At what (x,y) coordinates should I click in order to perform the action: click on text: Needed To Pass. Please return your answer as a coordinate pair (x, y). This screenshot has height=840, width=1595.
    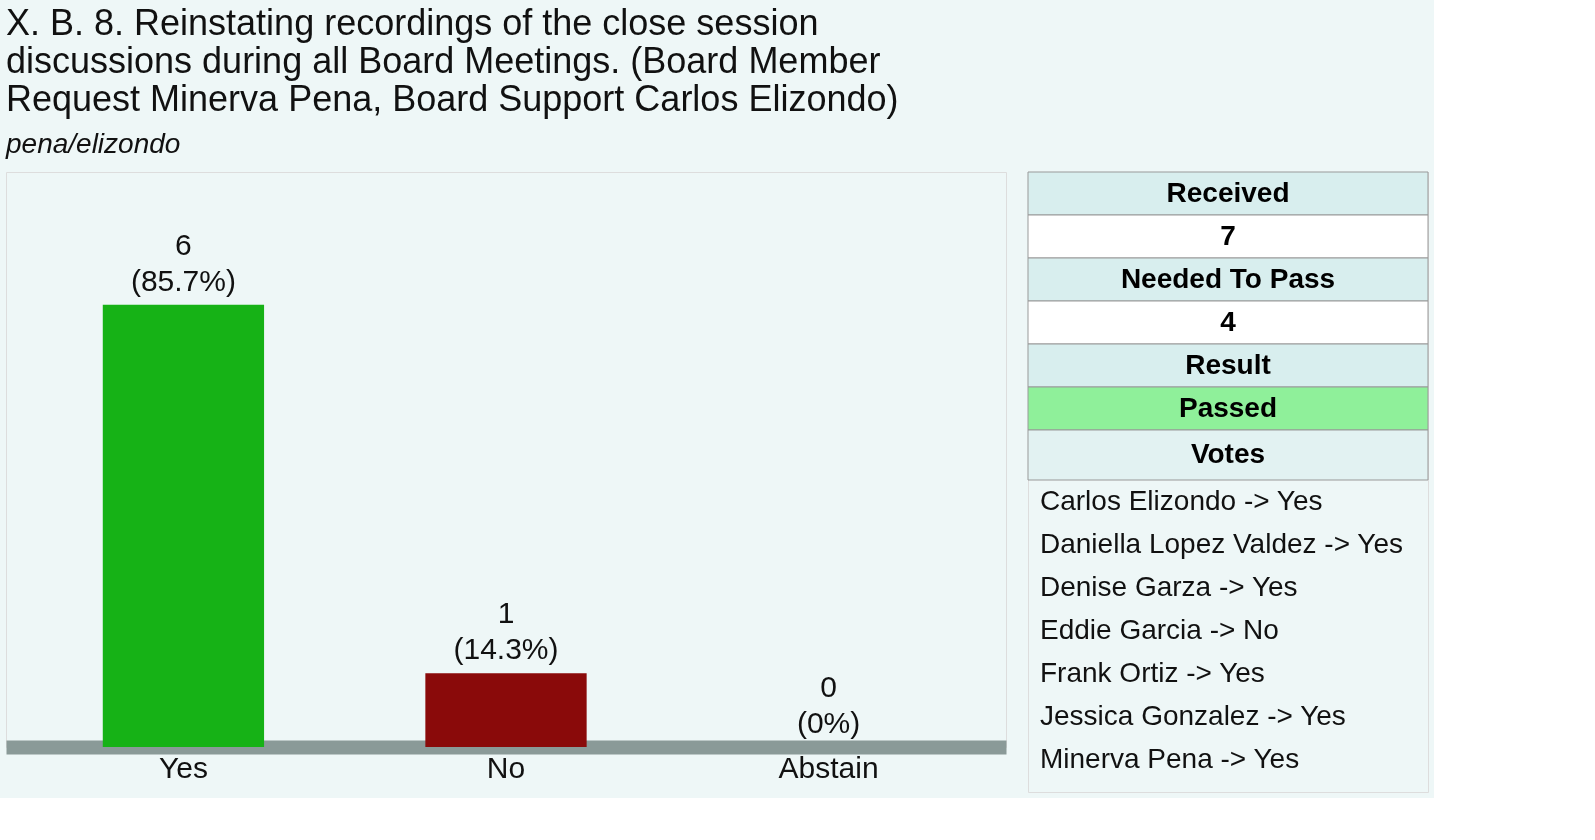
    Looking at the image, I should click on (1228, 278).